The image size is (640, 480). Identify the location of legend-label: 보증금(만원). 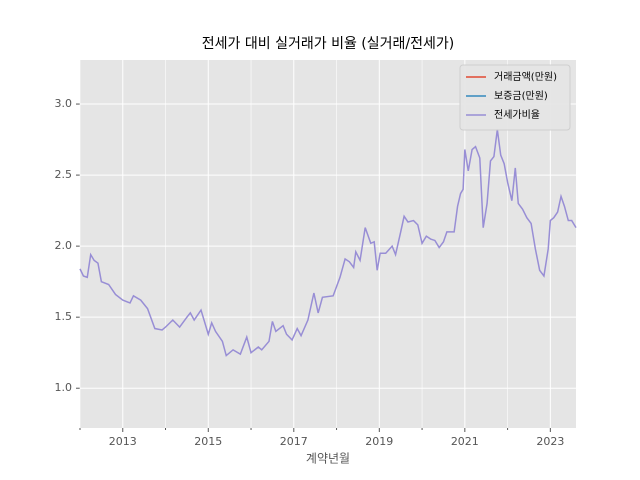
(521, 96).